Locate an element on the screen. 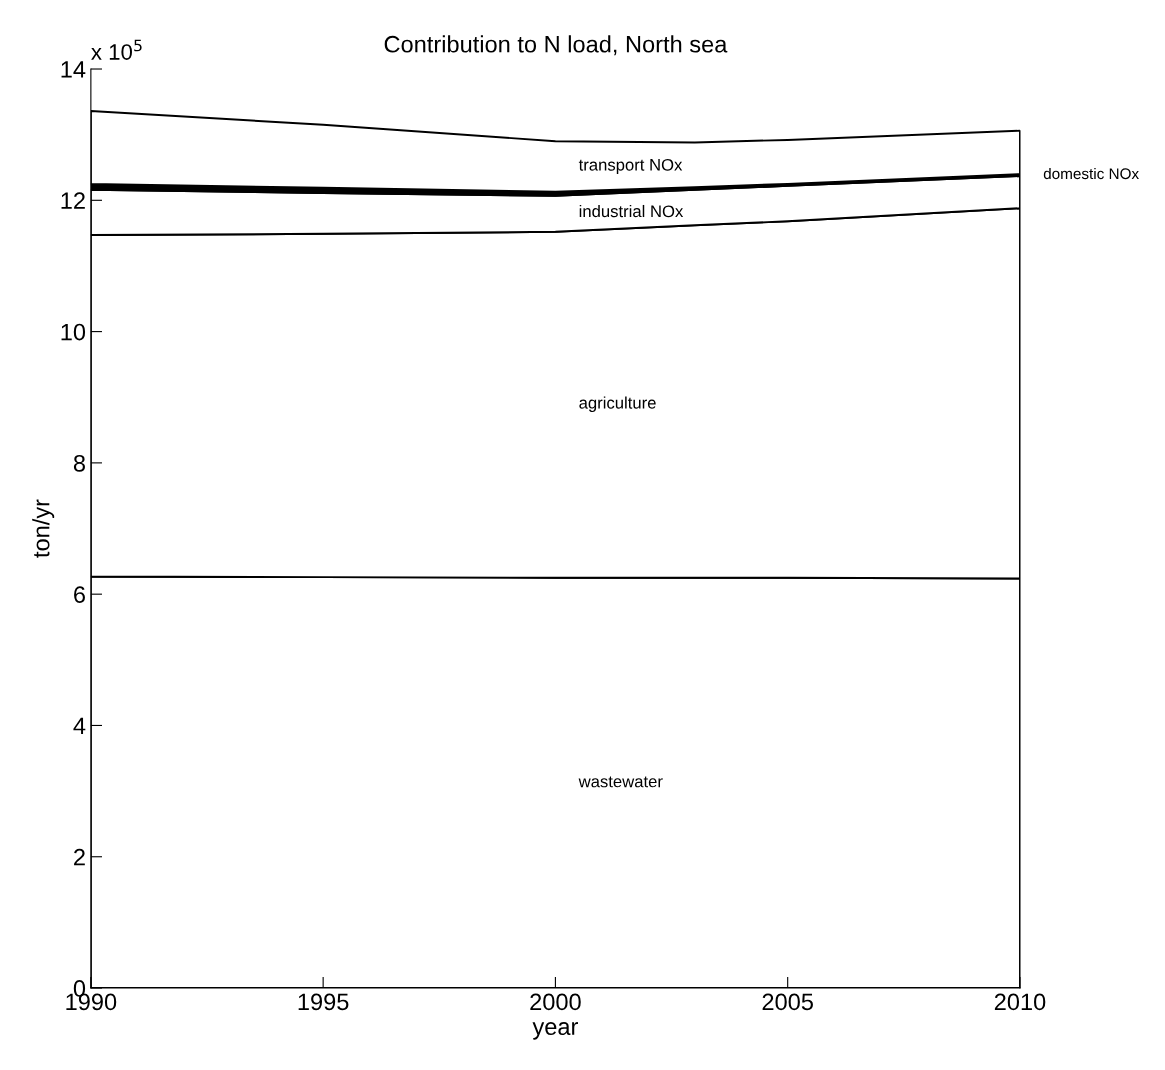 The width and height of the screenshot is (1165, 1070). chart-title: Contribution to N load, North sea is located at coordinates (556, 45).